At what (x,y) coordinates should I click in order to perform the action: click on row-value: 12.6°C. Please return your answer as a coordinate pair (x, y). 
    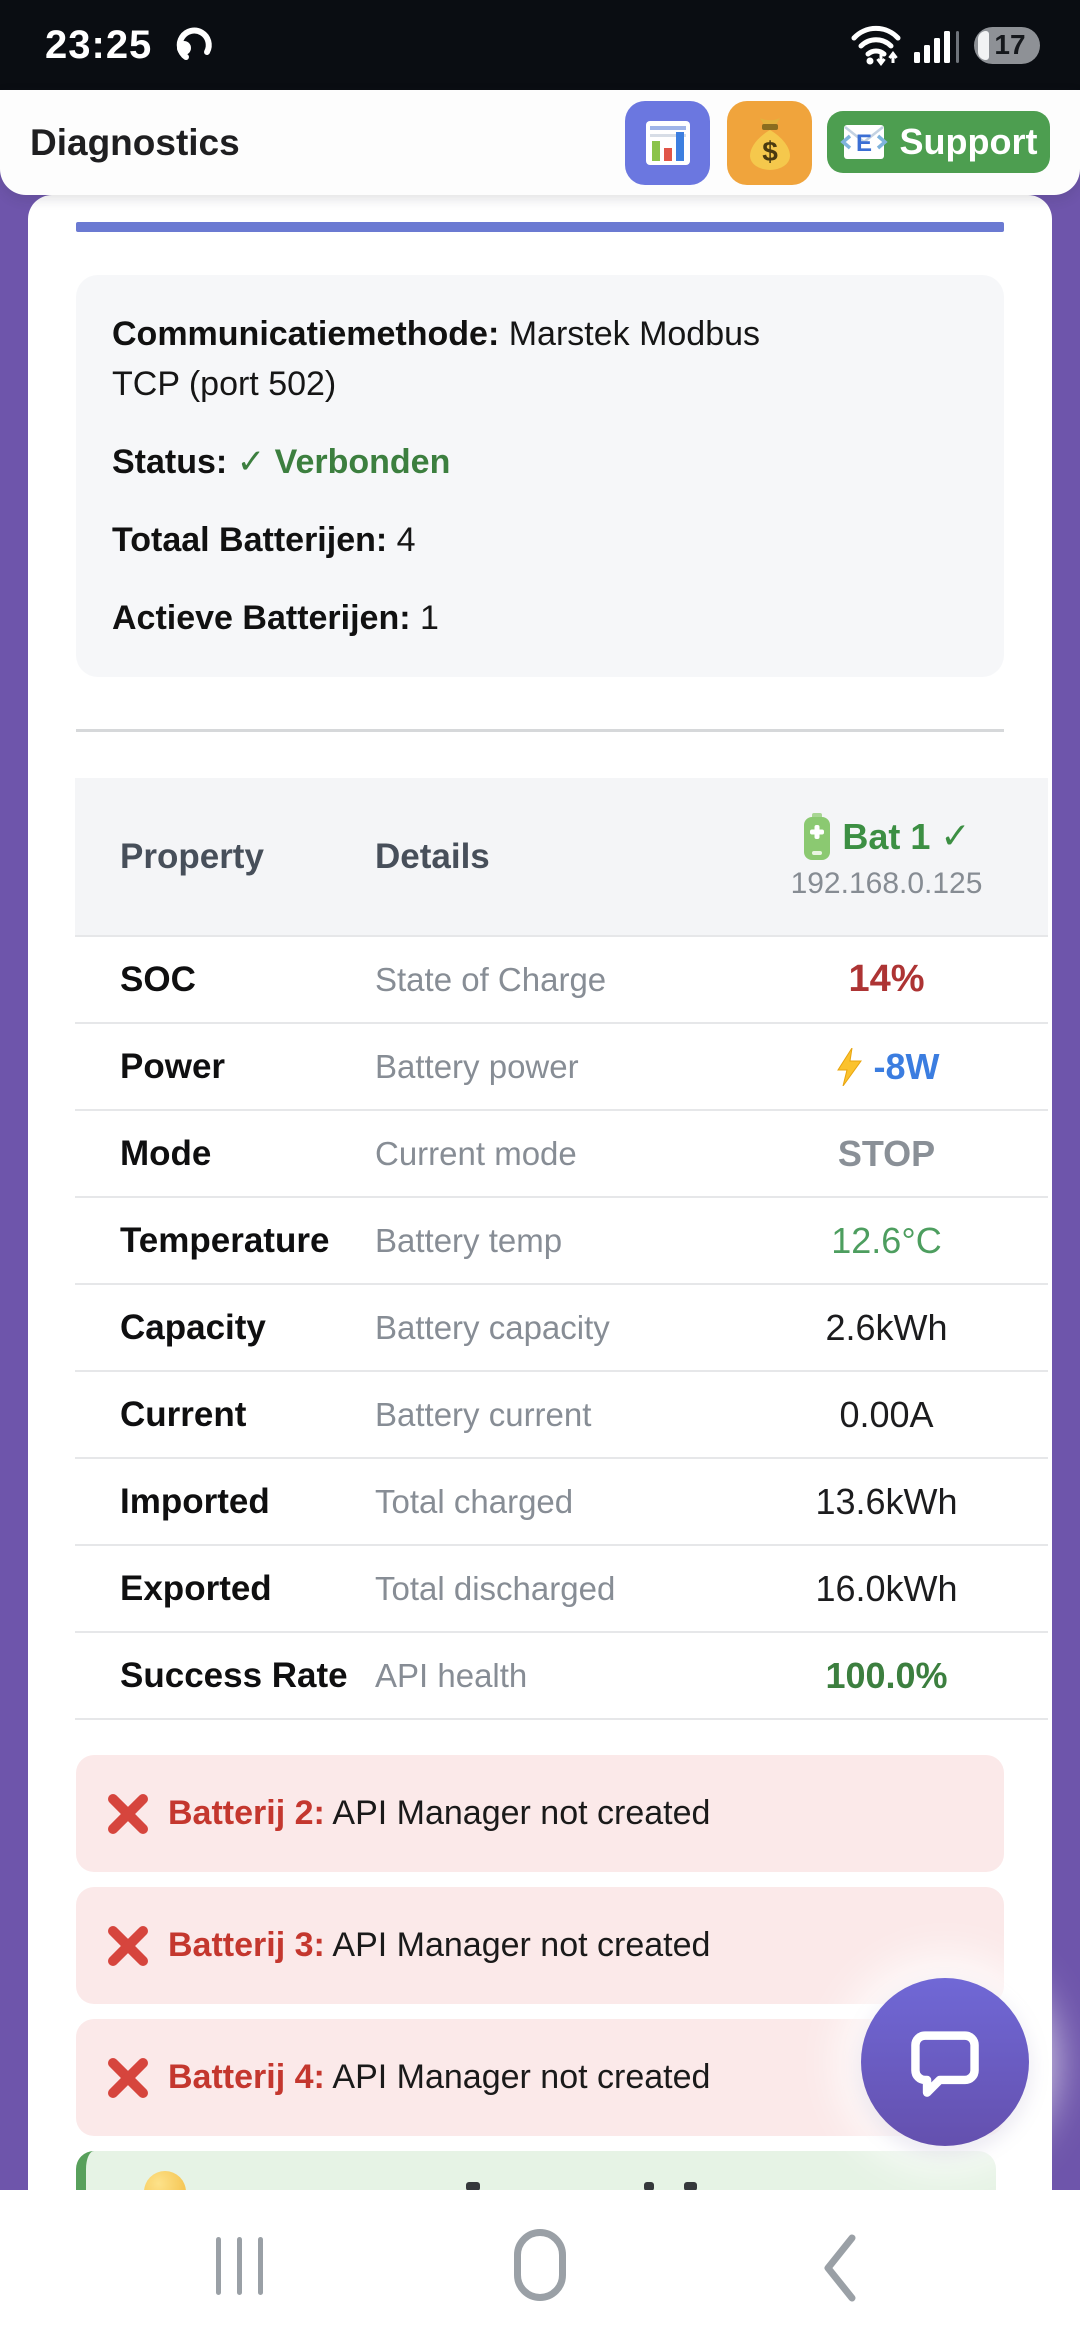
    Looking at the image, I should click on (886, 1240).